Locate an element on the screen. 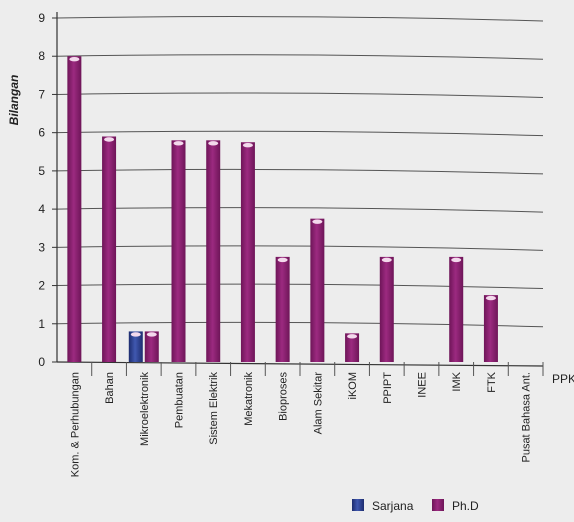  x-axis-label: PPK is located at coordinates (563, 379).